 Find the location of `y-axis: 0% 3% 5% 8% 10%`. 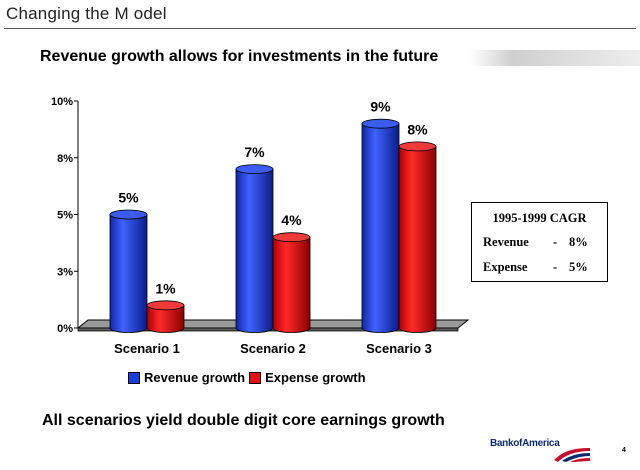

y-axis: 0% 3% 5% 8% 10% is located at coordinates (65, 215).